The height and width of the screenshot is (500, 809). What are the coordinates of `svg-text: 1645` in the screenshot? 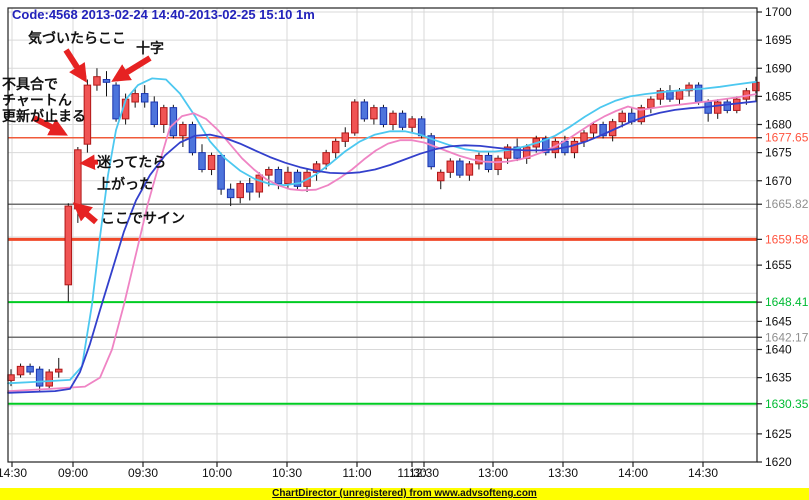 It's located at (778, 321).